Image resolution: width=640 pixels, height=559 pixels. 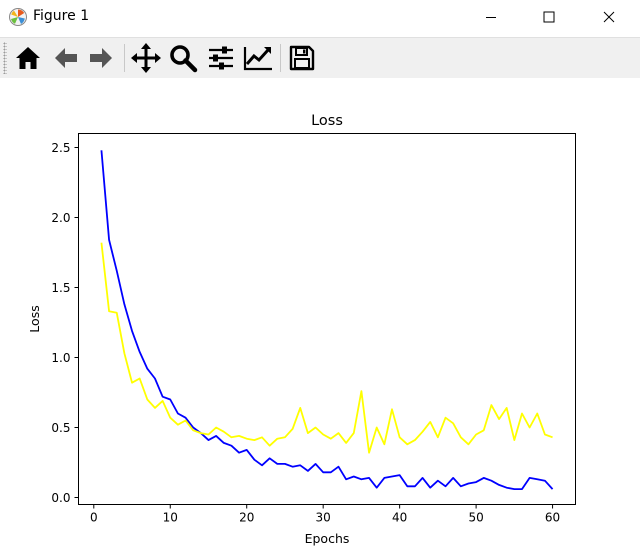 What do you see at coordinates (246, 518) in the screenshot?
I see `x-tick-label: 20` at bounding box center [246, 518].